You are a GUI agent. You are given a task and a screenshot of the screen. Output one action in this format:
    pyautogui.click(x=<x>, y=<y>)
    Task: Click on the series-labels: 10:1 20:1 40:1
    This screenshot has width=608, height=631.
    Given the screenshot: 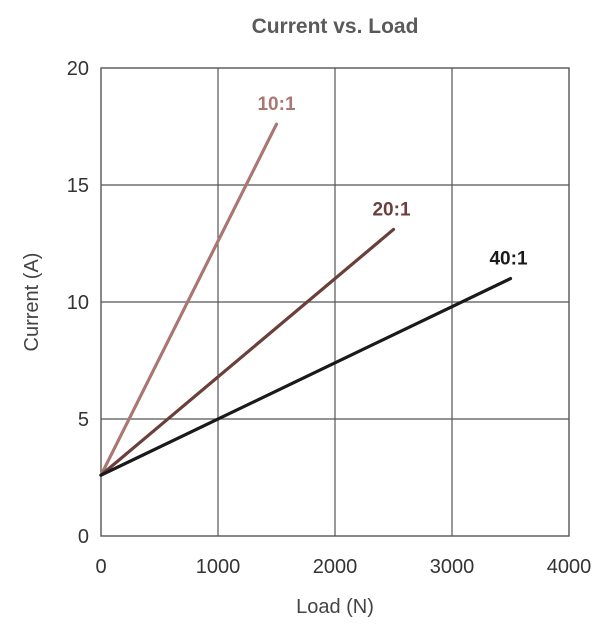 What is the action you would take?
    pyautogui.click(x=392, y=181)
    